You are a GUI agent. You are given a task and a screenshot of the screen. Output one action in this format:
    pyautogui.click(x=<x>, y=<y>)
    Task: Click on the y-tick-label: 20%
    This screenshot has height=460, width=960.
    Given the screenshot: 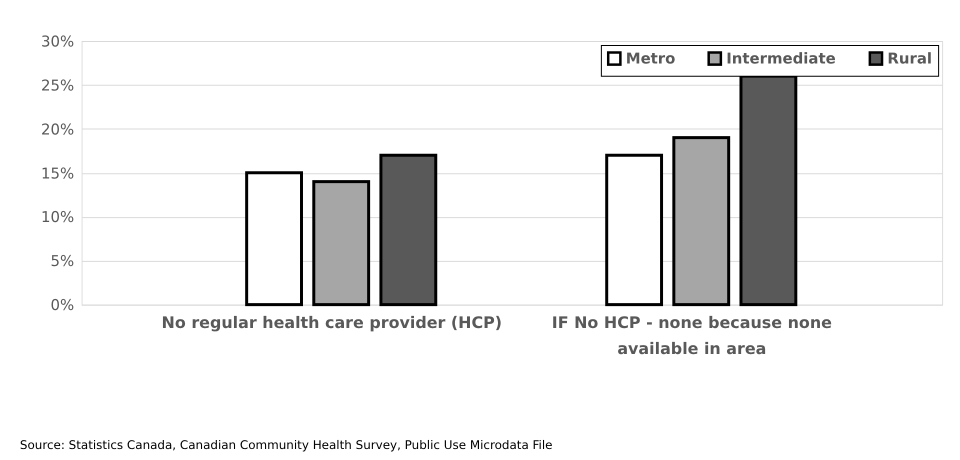 What is the action you would take?
    pyautogui.click(x=57, y=129)
    